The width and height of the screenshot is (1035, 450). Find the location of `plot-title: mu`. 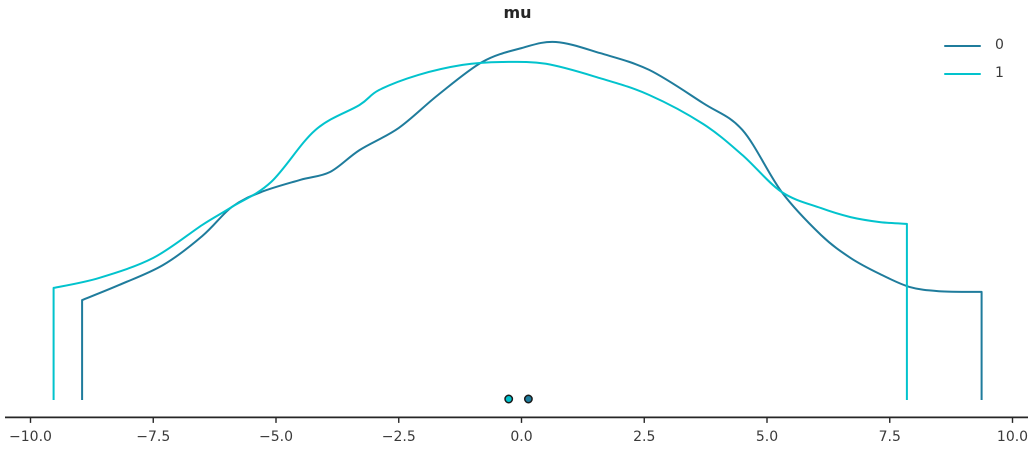

plot-title: mu is located at coordinates (517, 12).